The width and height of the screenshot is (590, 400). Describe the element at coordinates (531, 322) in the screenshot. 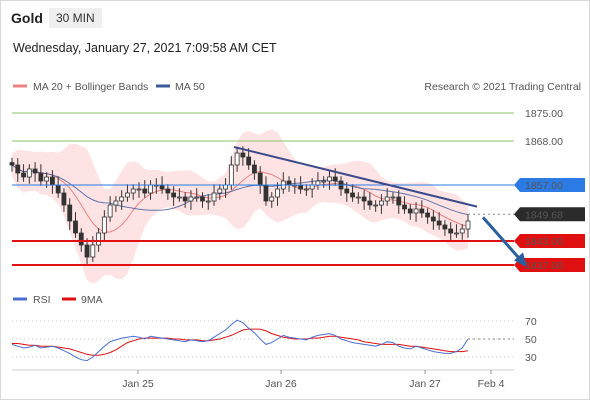

I see `rsi-tick-70: 70` at that location.